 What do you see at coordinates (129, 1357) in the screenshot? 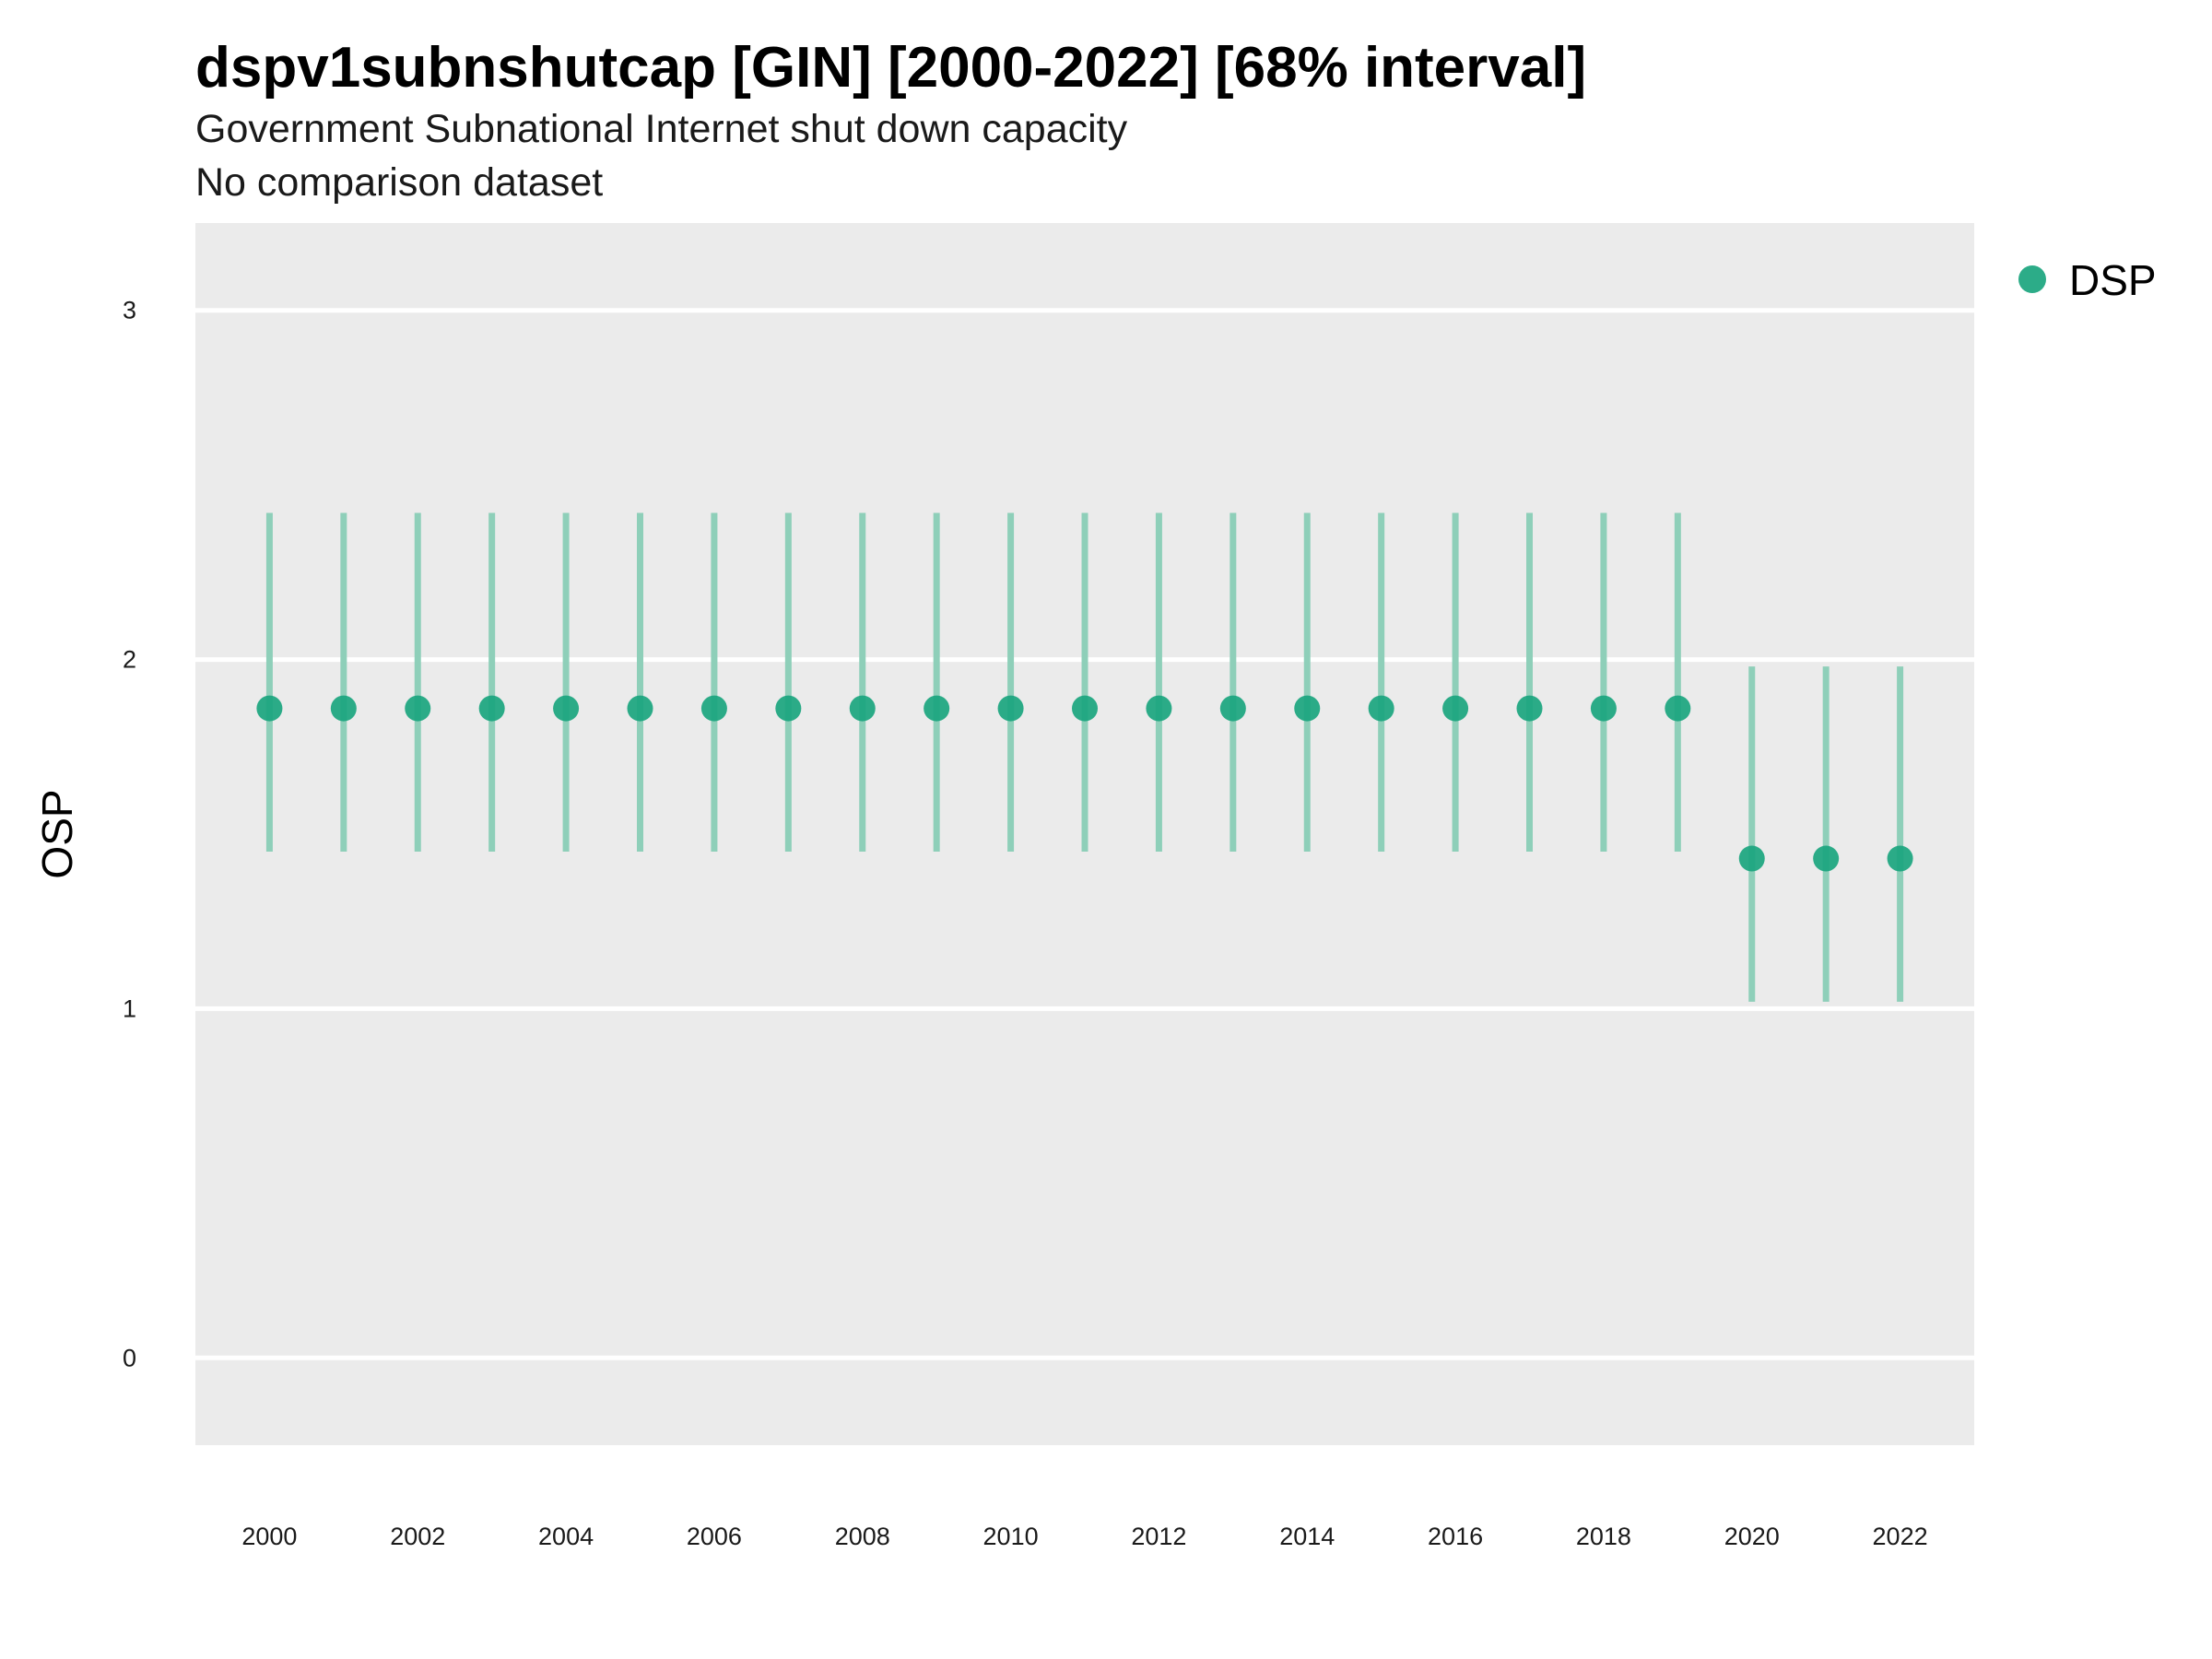
I see `y-tick-0: 0` at bounding box center [129, 1357].